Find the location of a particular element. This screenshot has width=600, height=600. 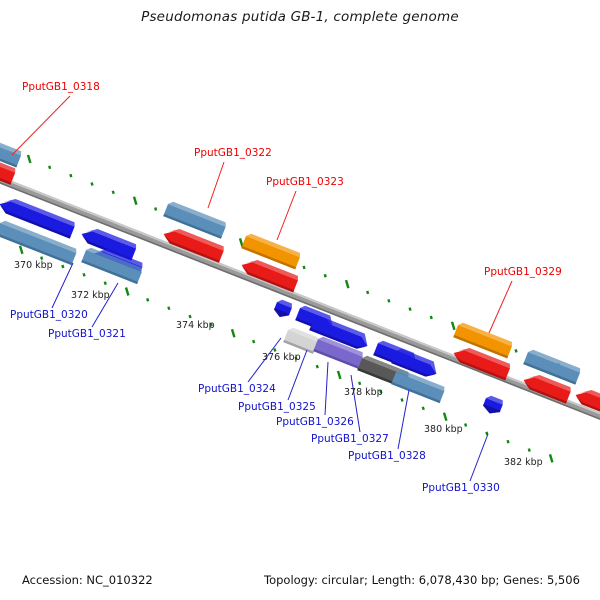

scale-label-376-kbp: 376 kbp is located at coordinates (281, 357).